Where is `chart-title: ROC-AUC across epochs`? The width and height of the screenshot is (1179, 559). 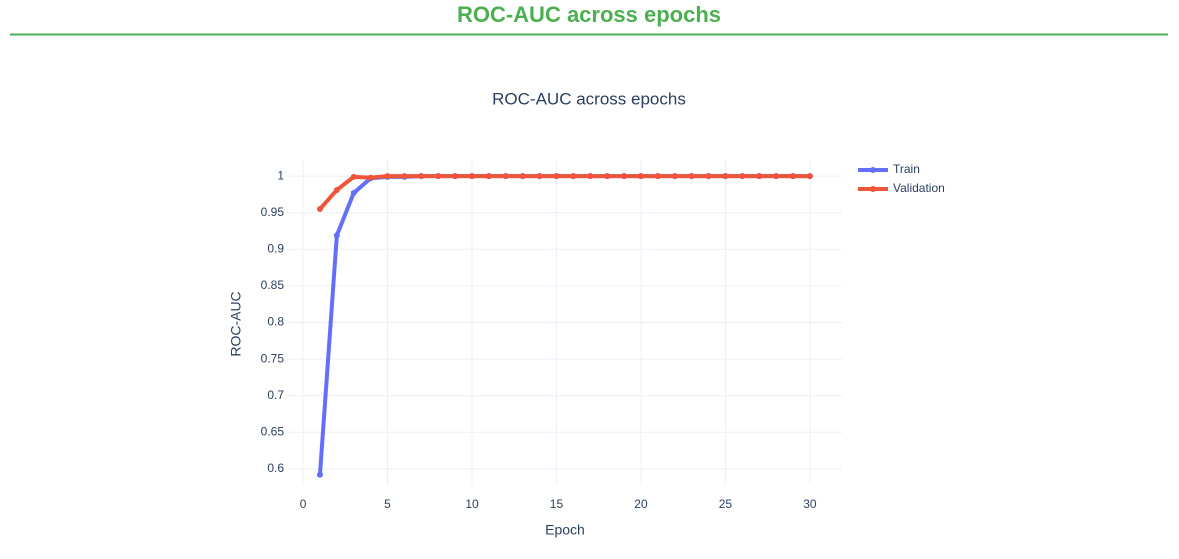 chart-title: ROC-AUC across epochs is located at coordinates (589, 98).